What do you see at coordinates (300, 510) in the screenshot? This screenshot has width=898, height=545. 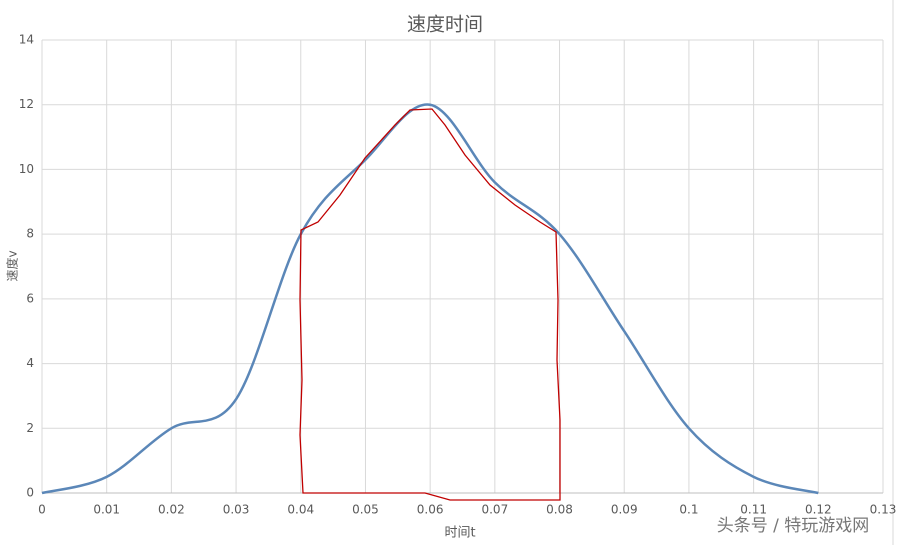 I see `x-tick-label: 0.04` at bounding box center [300, 510].